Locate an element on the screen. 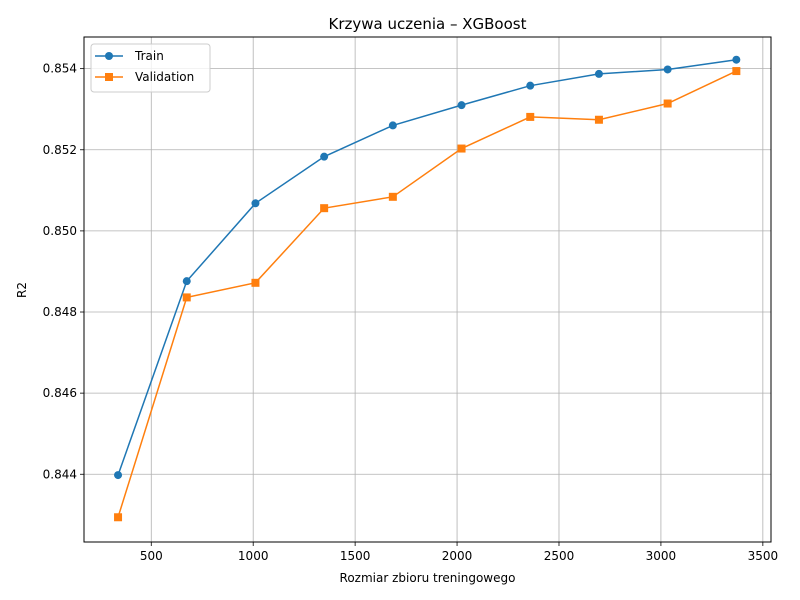 This screenshot has height=600, width=800. y-tick-label: 0.844 is located at coordinates (60, 474).